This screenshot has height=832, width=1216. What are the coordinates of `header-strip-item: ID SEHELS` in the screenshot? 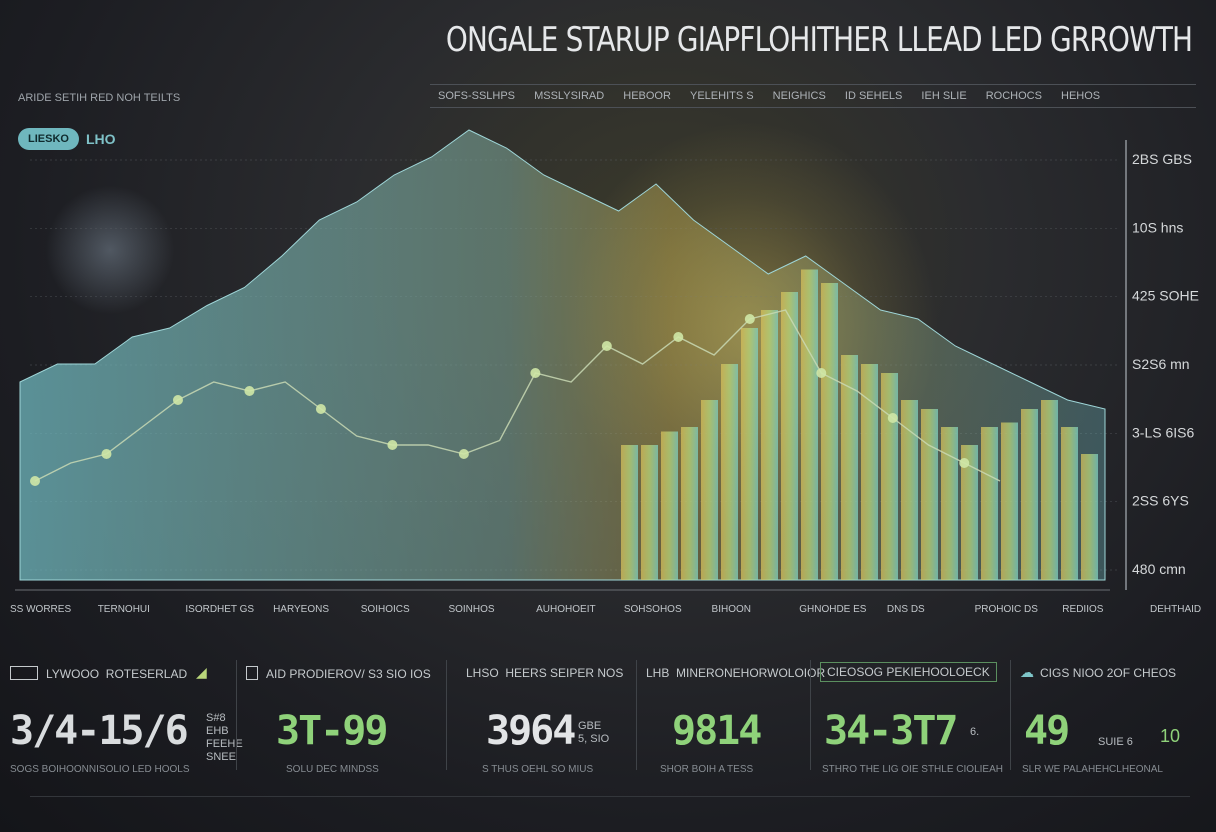 It's located at (873, 96).